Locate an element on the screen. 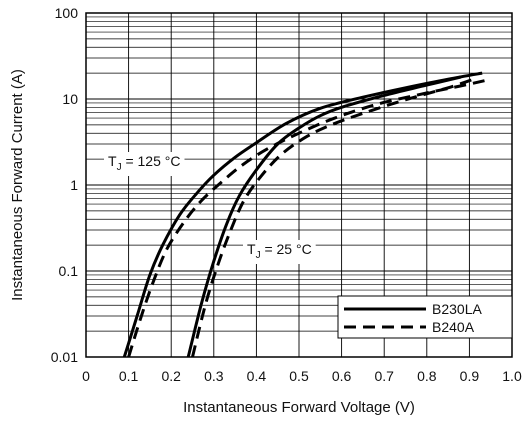  x-tick-label: 0 is located at coordinates (86, 376).